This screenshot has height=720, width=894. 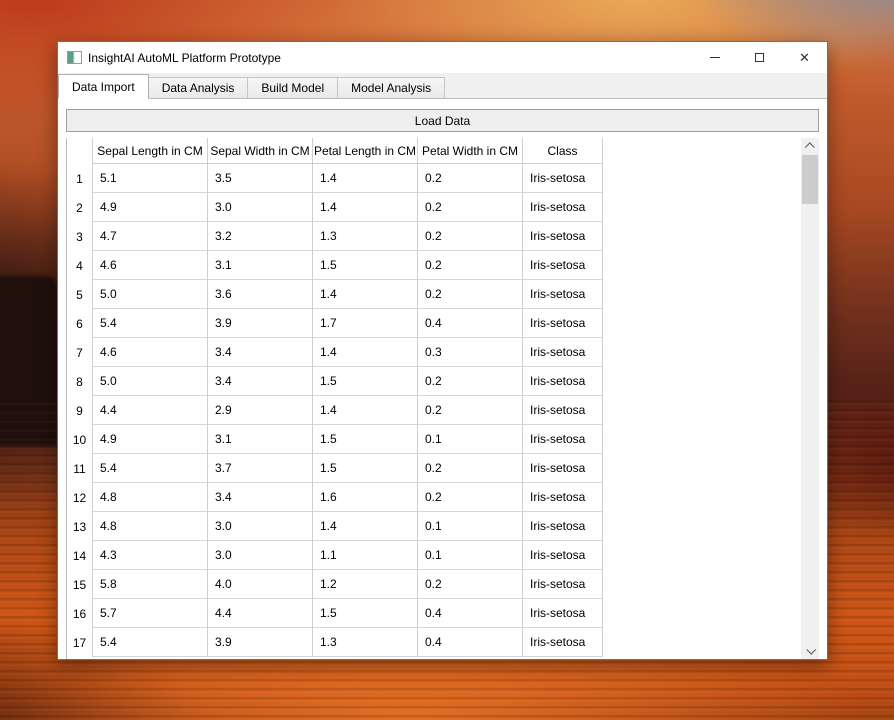 I want to click on table-row: 1 5.1 3.5 1.4 0.2 Iris-setosa, so click(x=335, y=178).